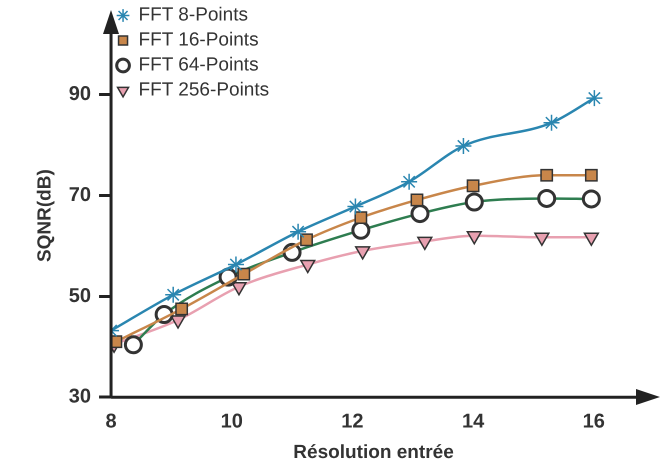  Describe the element at coordinates (111, 421) in the screenshot. I see `x-tick-label: 8` at that location.